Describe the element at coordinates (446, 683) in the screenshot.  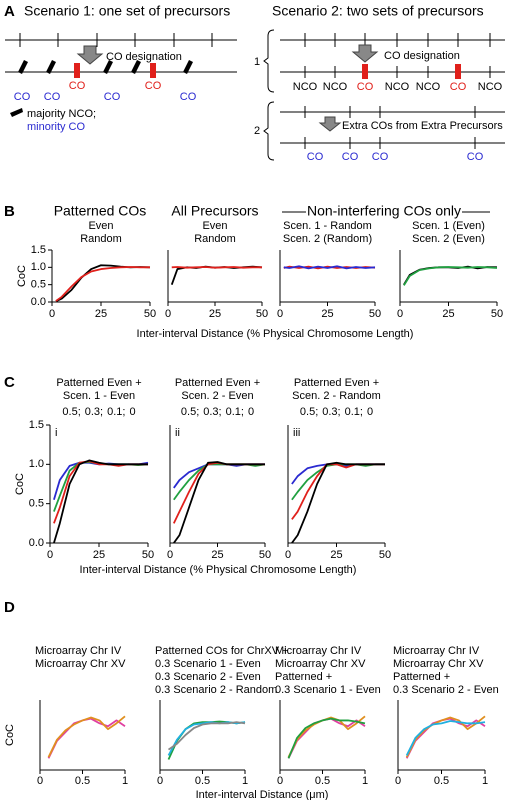
I see `legend-entry: Patterned +0.3 Scenario 2 - Even` at that location.